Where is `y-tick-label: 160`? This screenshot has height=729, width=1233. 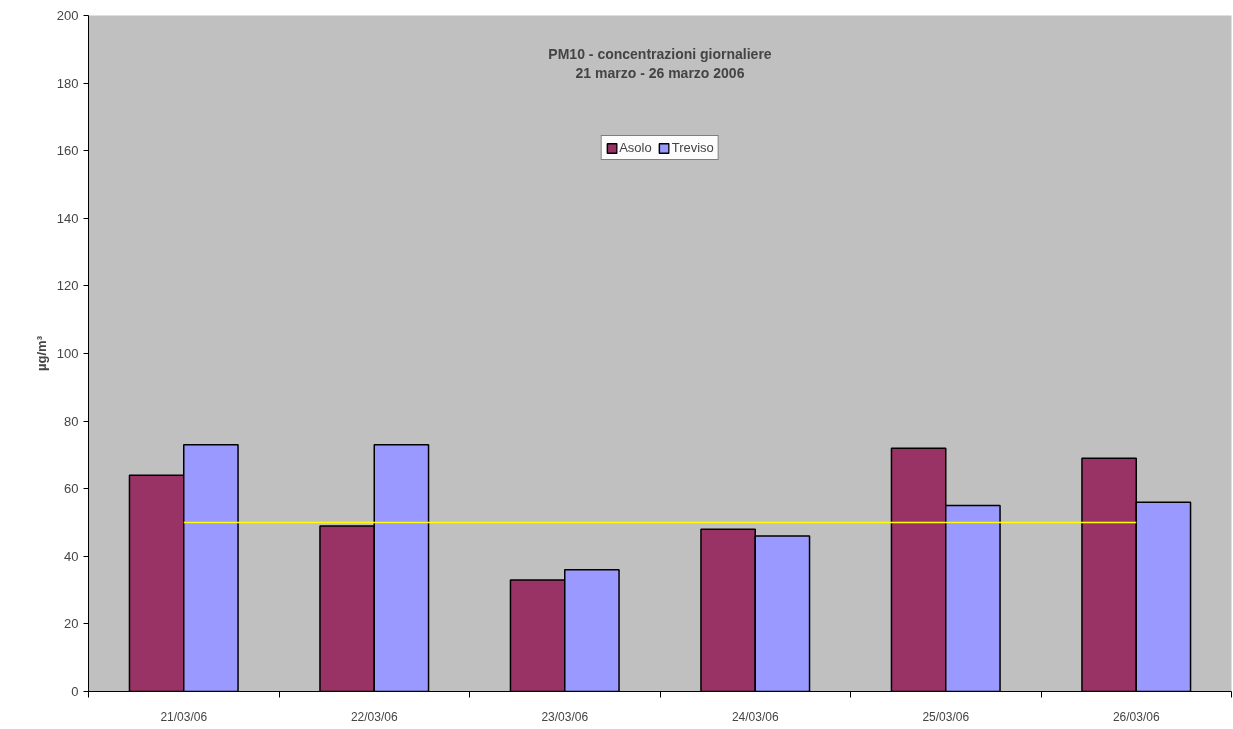
y-tick-label: 160 is located at coordinates (67, 151).